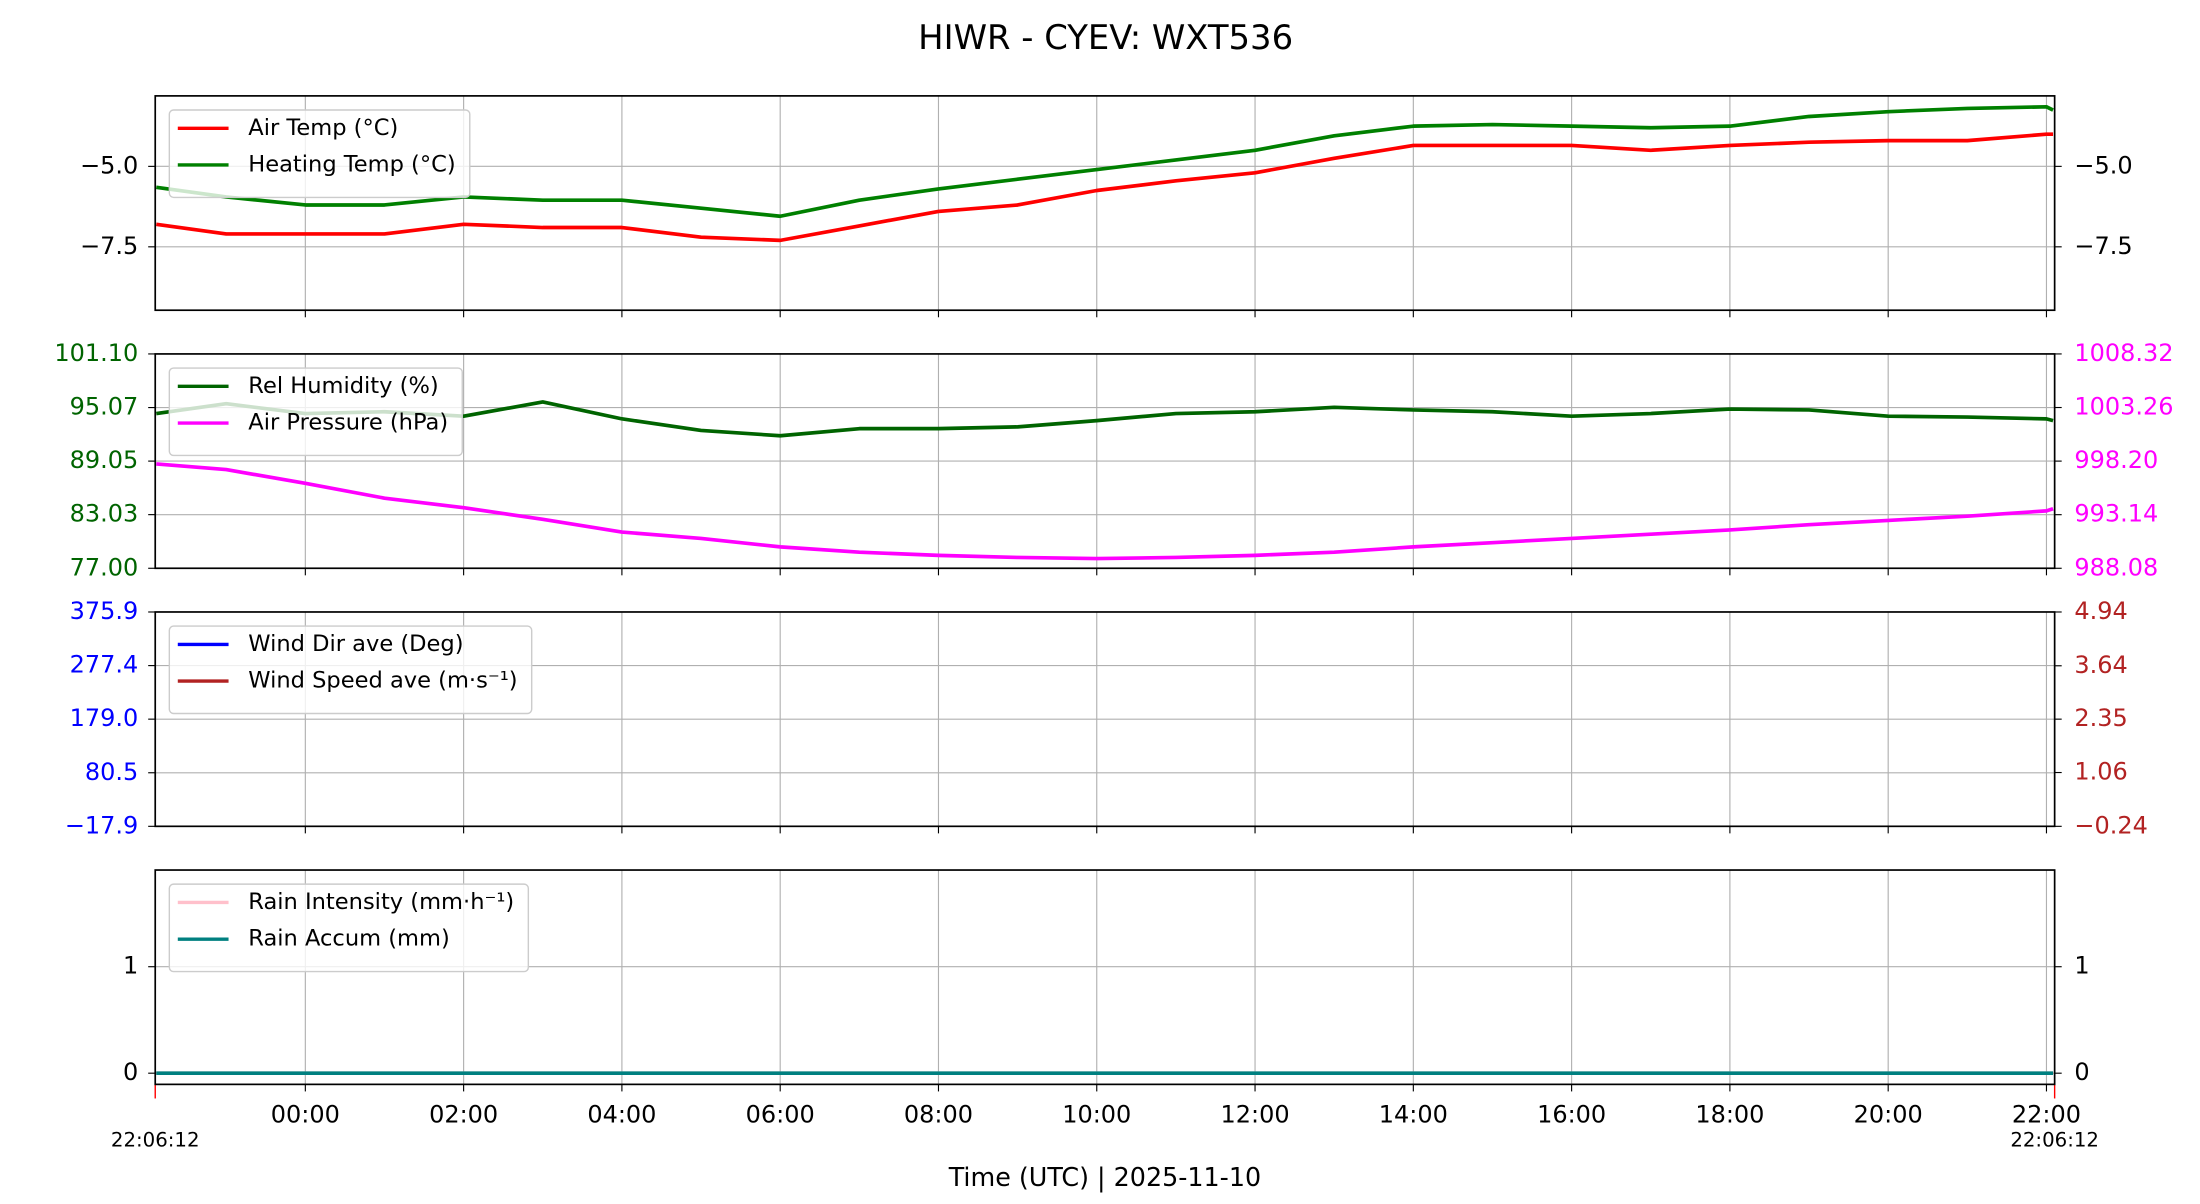  What do you see at coordinates (104, 407) in the screenshot?
I see `y-tick-label: 95.07` at bounding box center [104, 407].